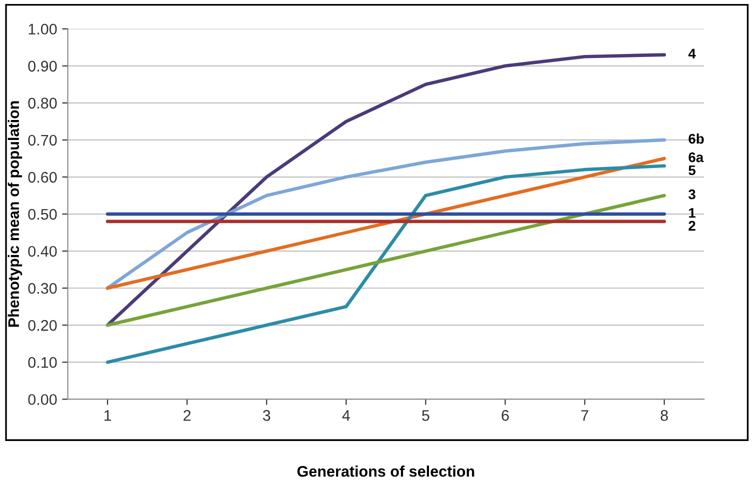 The height and width of the screenshot is (481, 753). I want to click on y-tick-label: 0.60, so click(42, 177).